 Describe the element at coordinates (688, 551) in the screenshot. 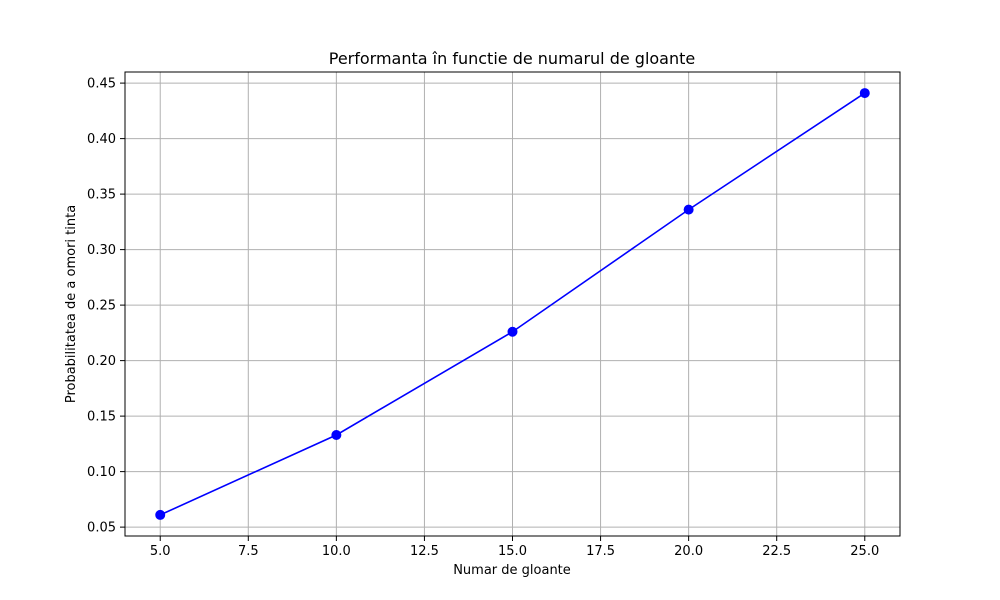

I see `x-tick-label: 20.0` at that location.